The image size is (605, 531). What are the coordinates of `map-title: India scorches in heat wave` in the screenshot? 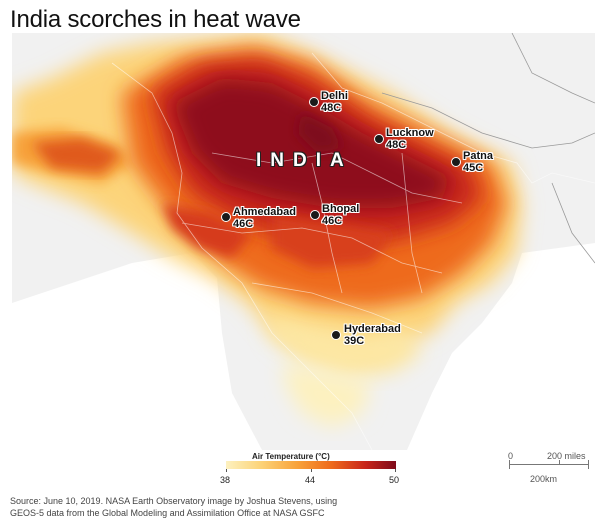 It's located at (155, 19).